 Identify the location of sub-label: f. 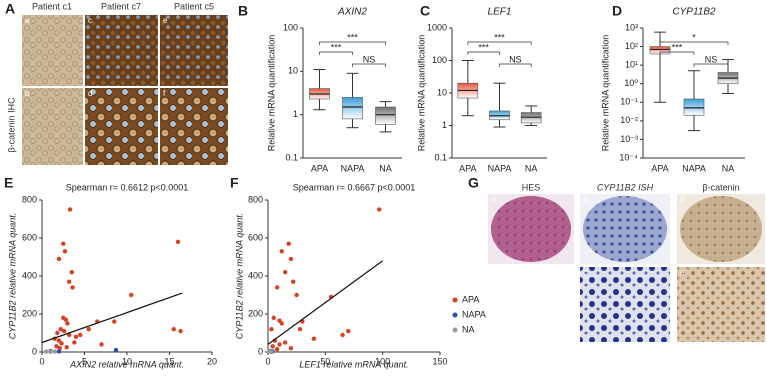
(164, 93).